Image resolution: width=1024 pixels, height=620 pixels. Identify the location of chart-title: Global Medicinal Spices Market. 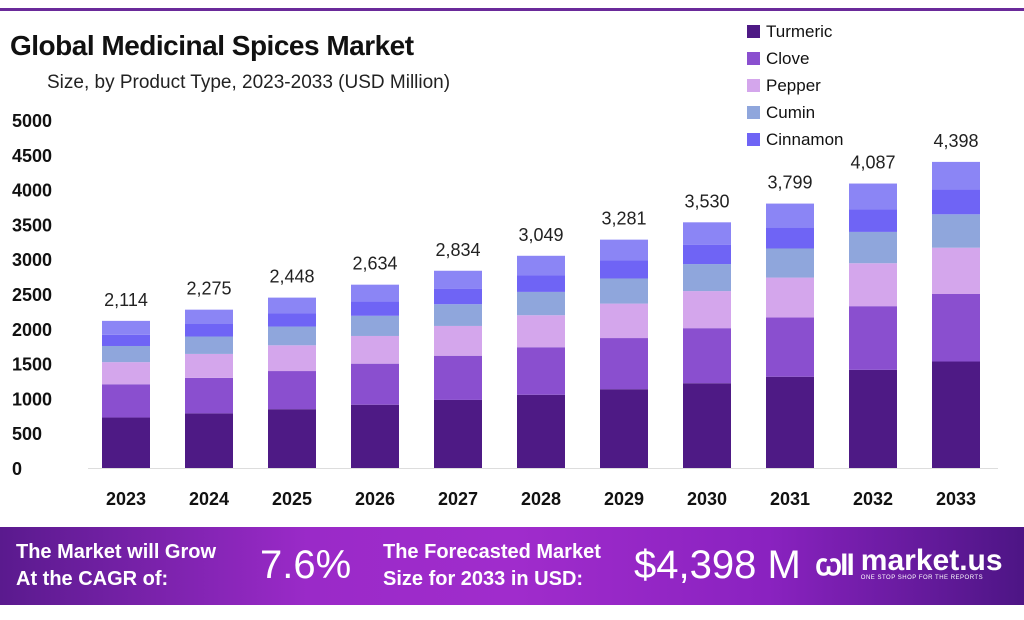
(212, 45).